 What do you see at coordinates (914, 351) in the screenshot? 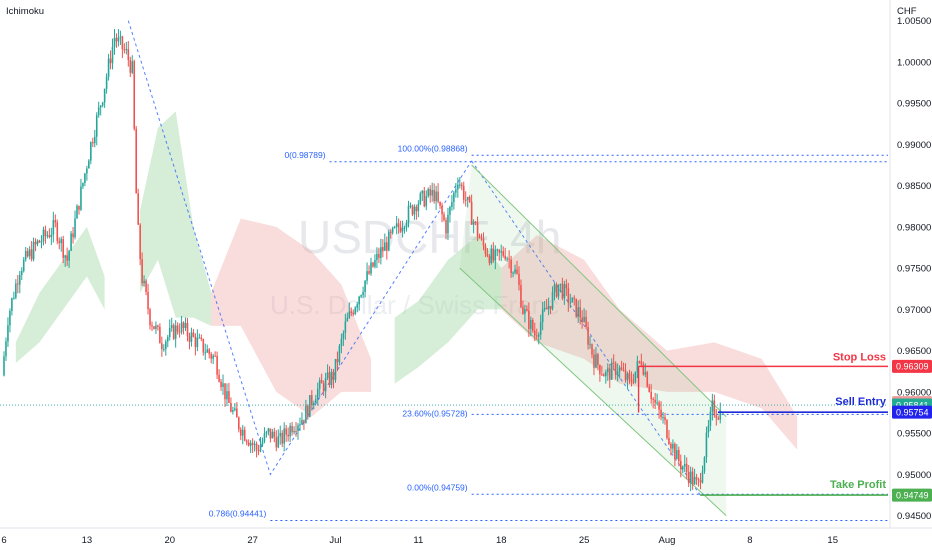
I see `price-tick-label: 0.96500` at bounding box center [914, 351].